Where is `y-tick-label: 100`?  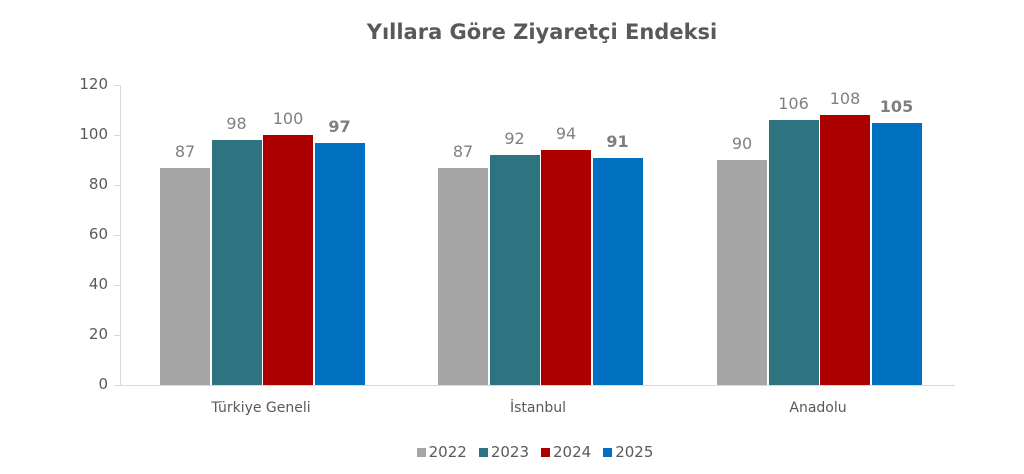 y-tick-label: 100 is located at coordinates (93, 134).